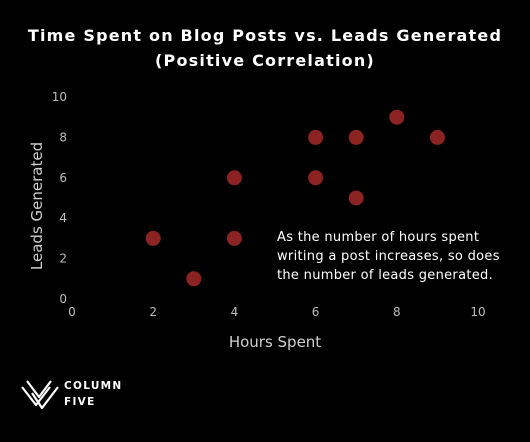 This screenshot has width=530, height=442. What do you see at coordinates (93, 394) in the screenshot?
I see `brand-name: COLUMN FIVE` at bounding box center [93, 394].